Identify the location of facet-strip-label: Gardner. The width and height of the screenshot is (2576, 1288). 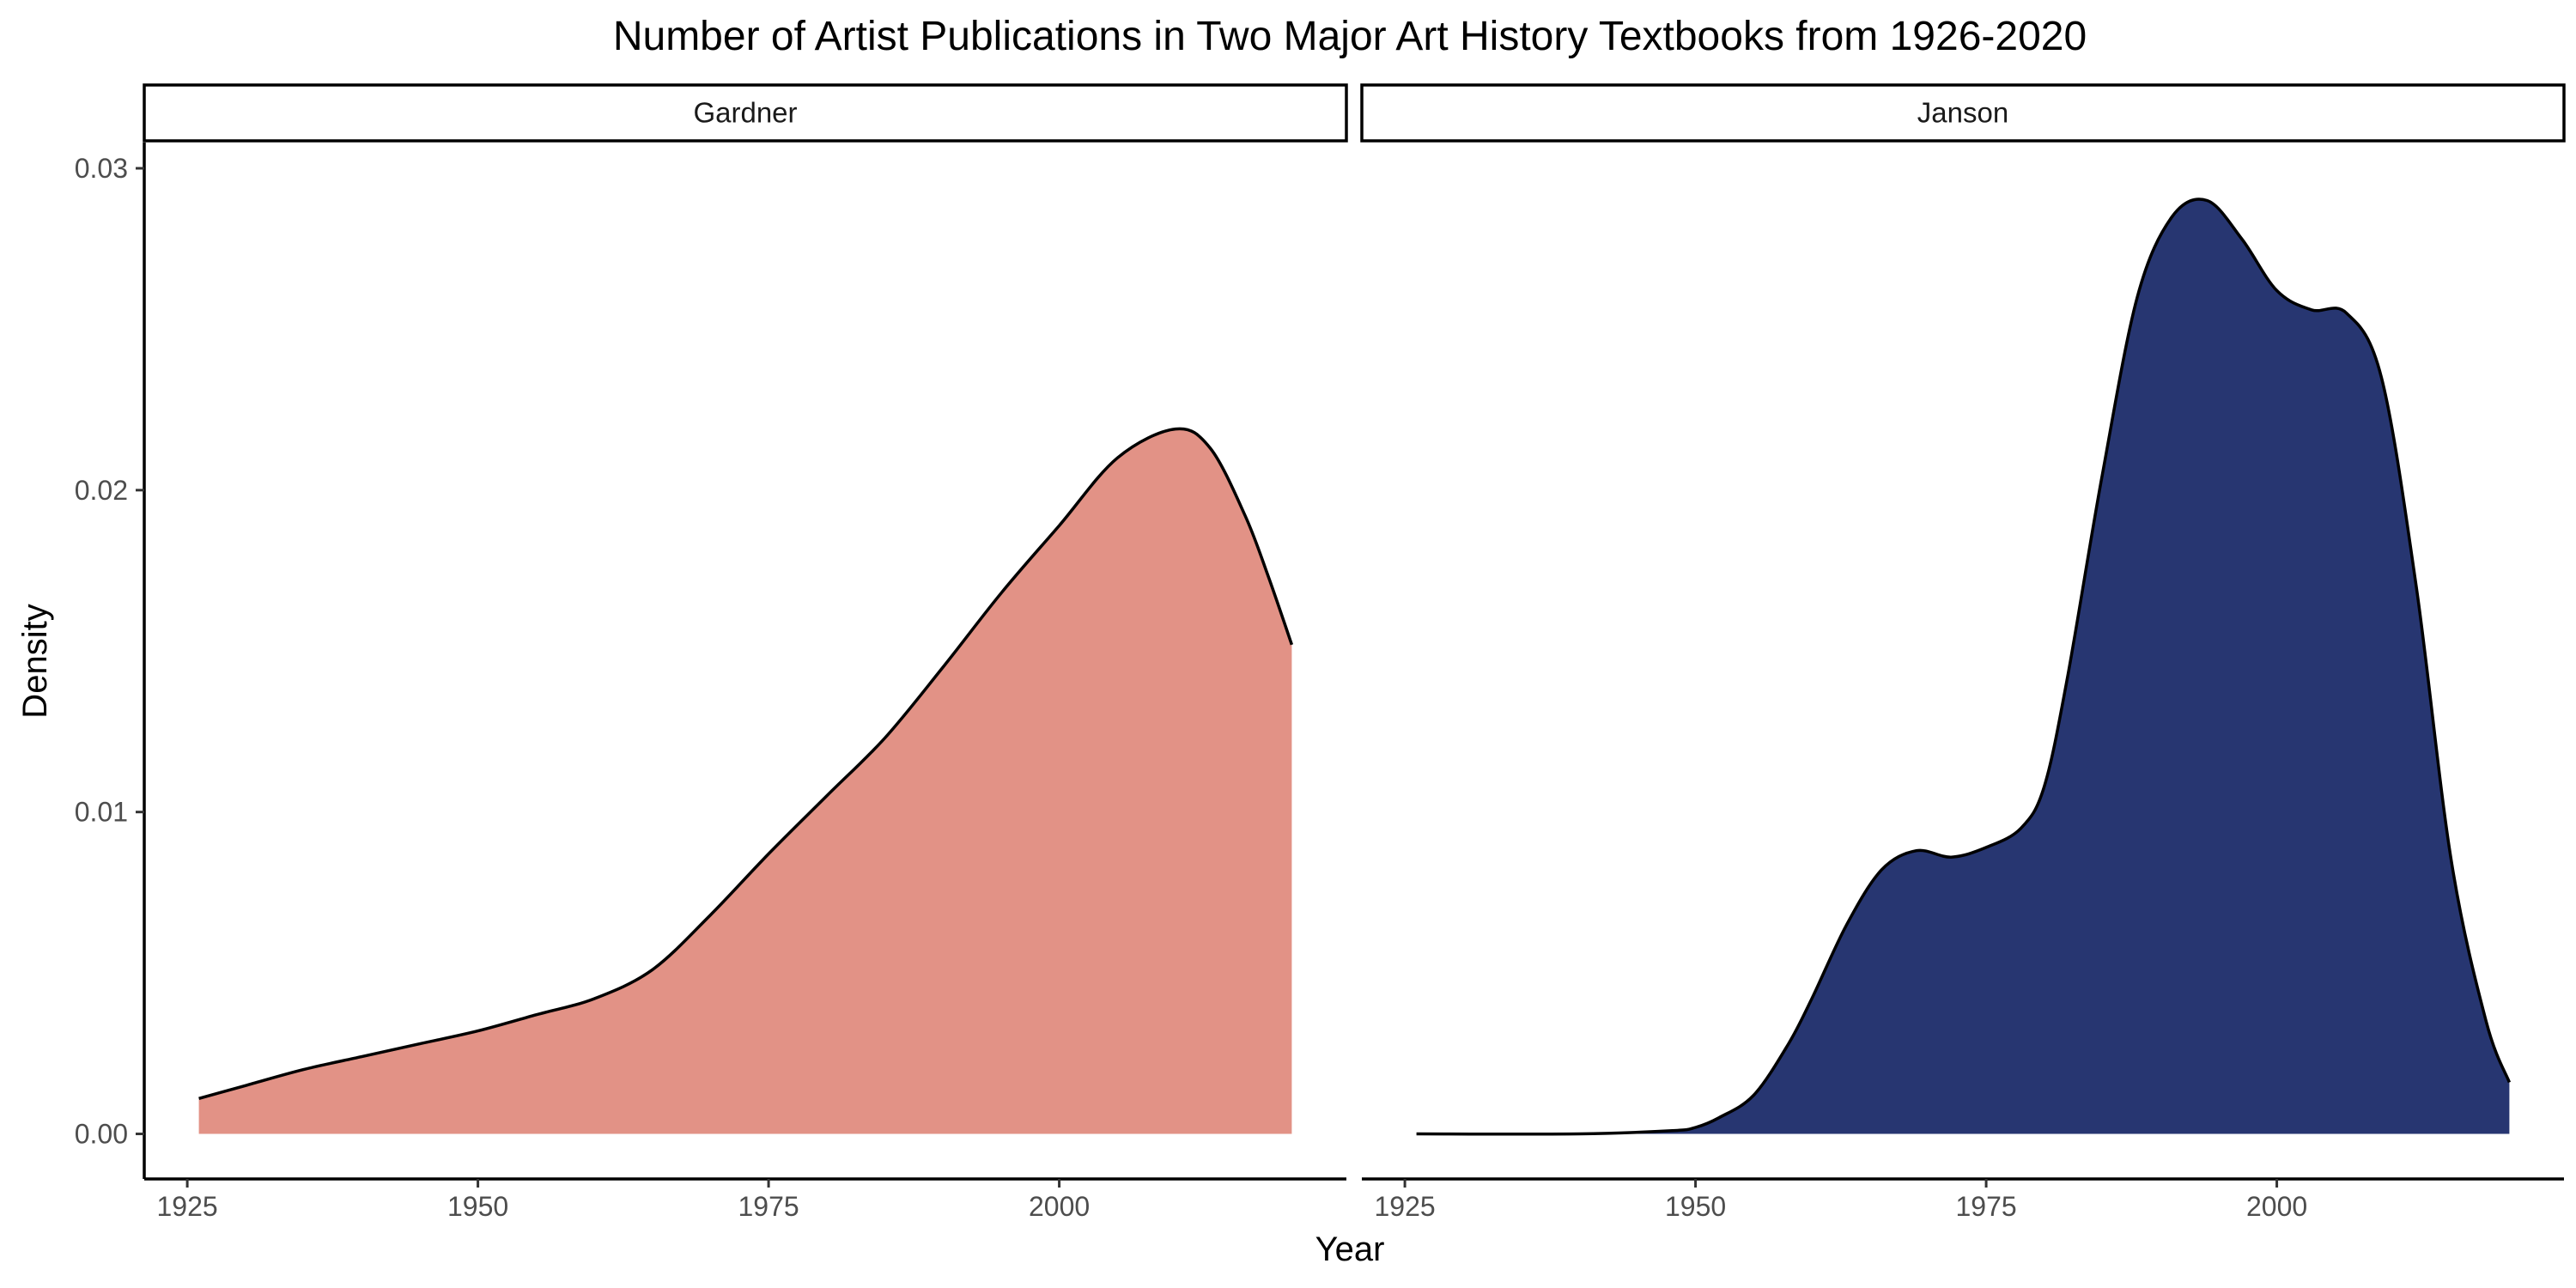
(745, 113).